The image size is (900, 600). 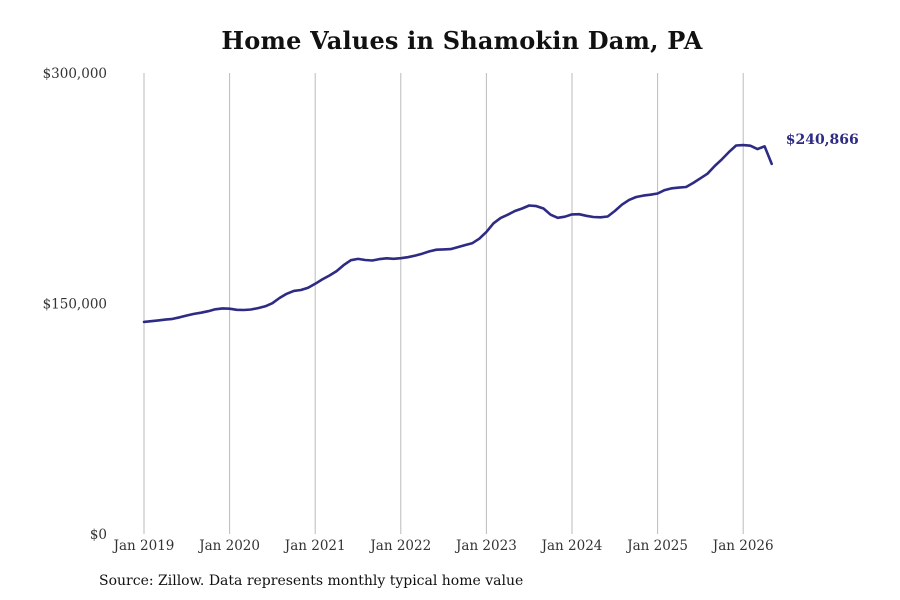 I want to click on y-axis-tick-labels: $0 $150,000 $300,000, so click(x=75, y=304).